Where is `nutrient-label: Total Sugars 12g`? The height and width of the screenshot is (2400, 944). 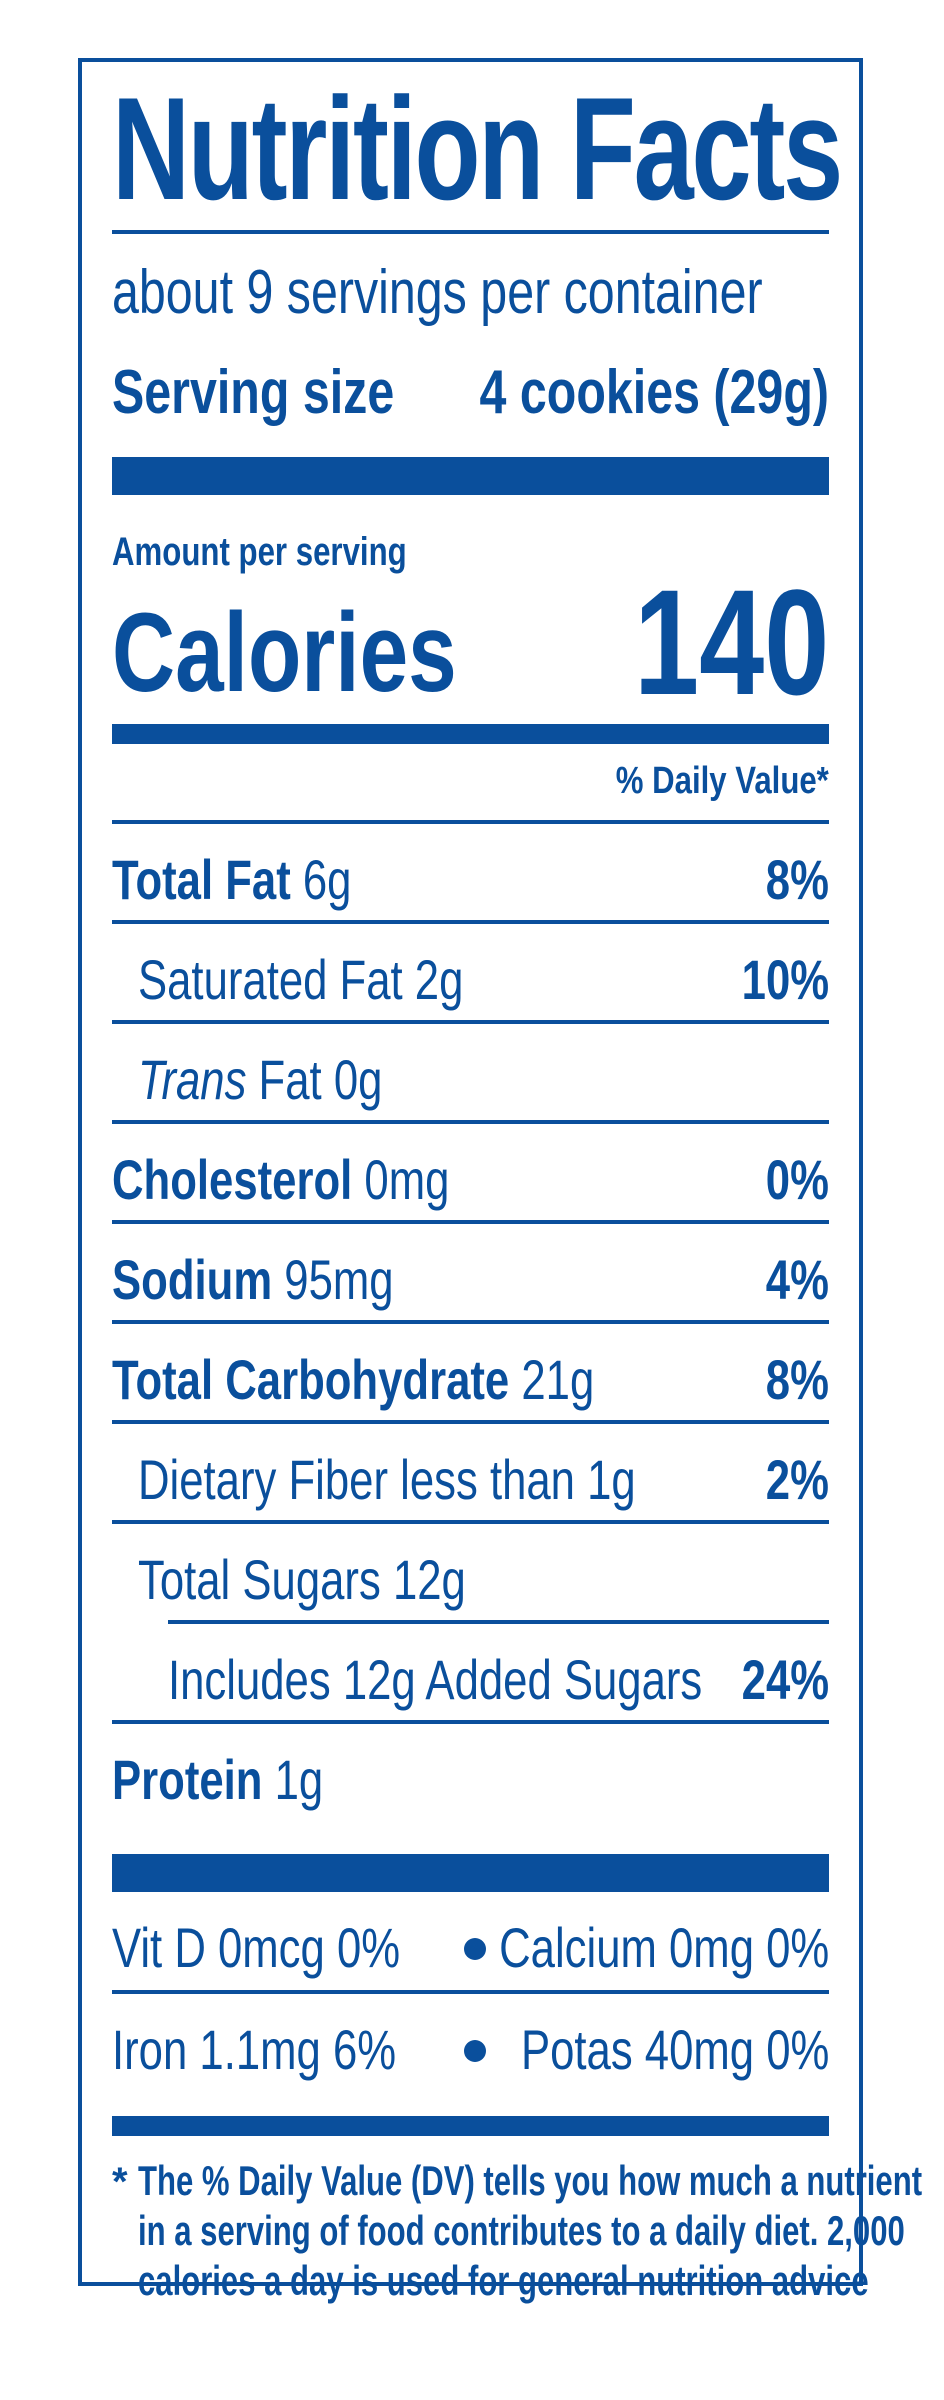
nutrient-label: Total Sugars 12g is located at coordinates (302, 1579).